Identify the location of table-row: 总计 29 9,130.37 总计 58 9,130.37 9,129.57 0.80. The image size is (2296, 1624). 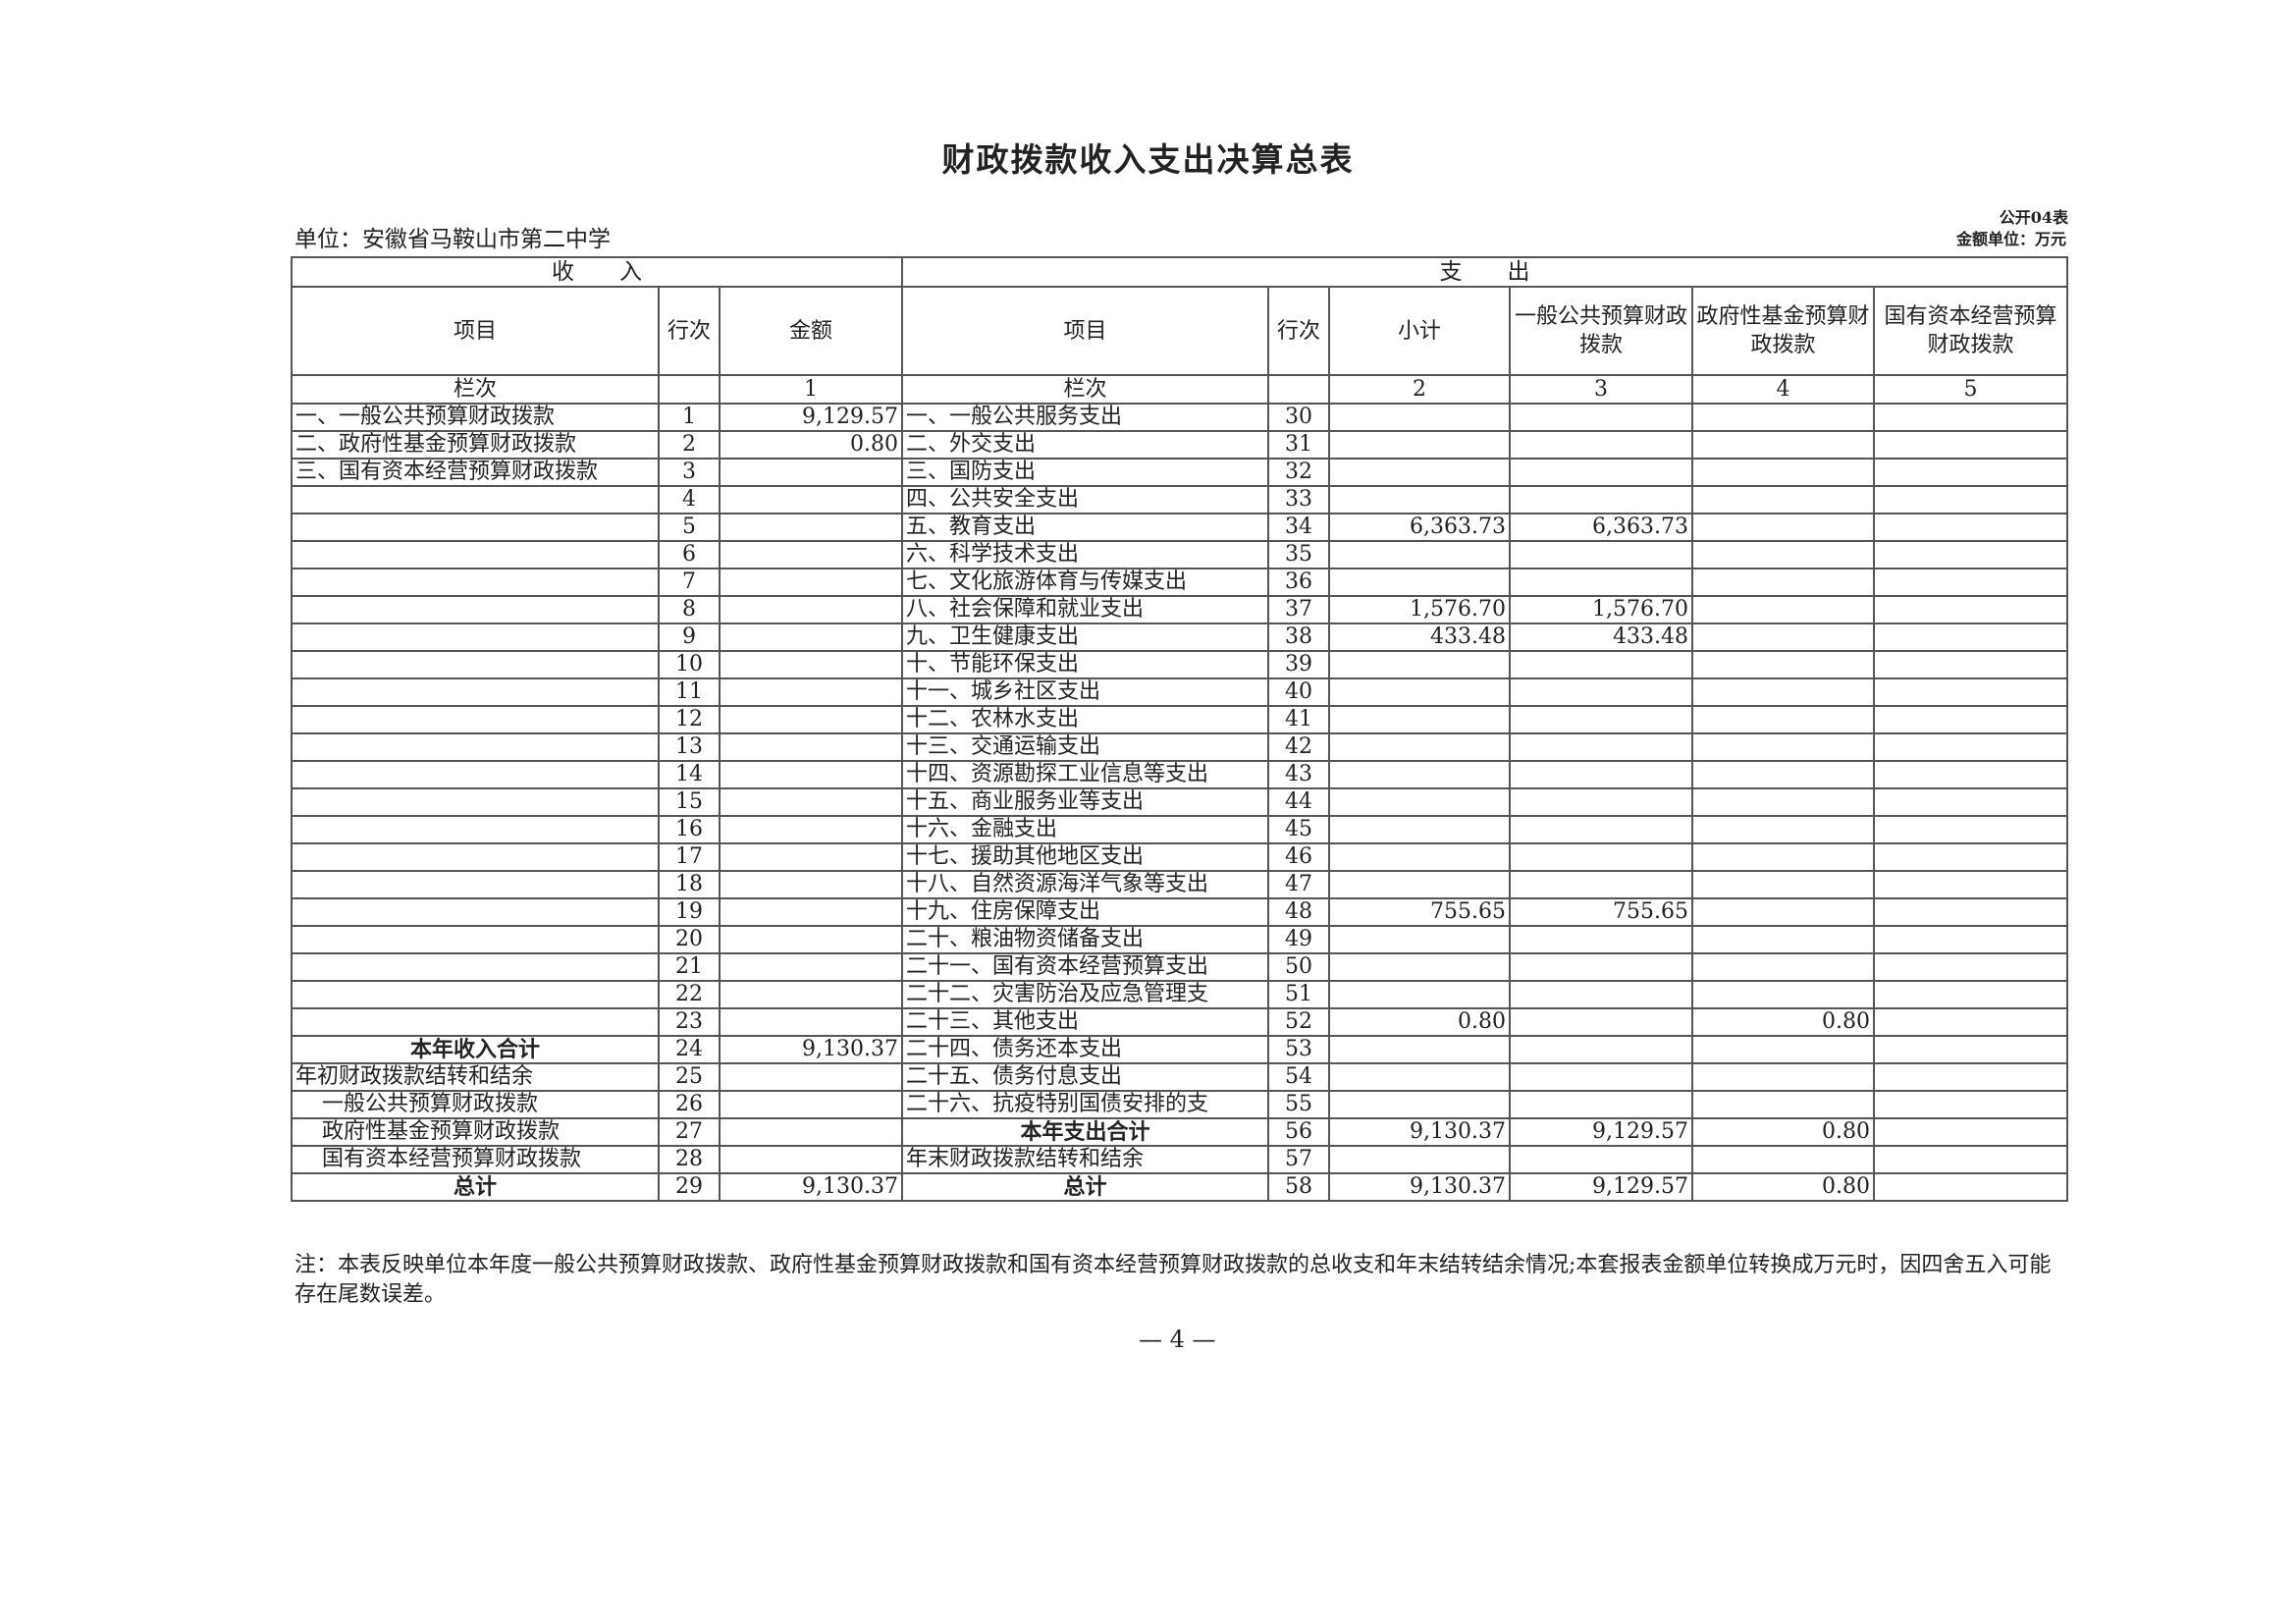
(1180, 1187).